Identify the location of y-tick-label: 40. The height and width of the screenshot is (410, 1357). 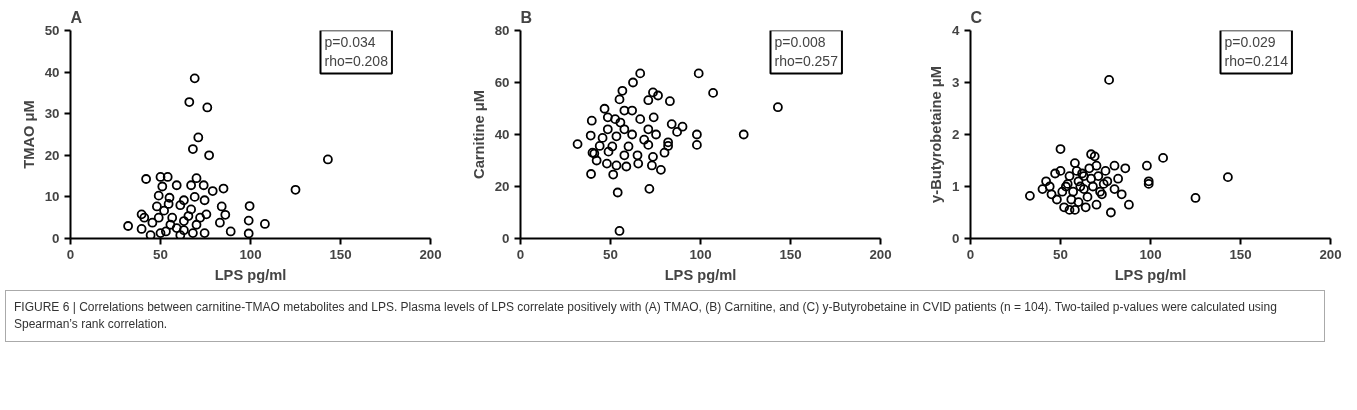
(502, 134).